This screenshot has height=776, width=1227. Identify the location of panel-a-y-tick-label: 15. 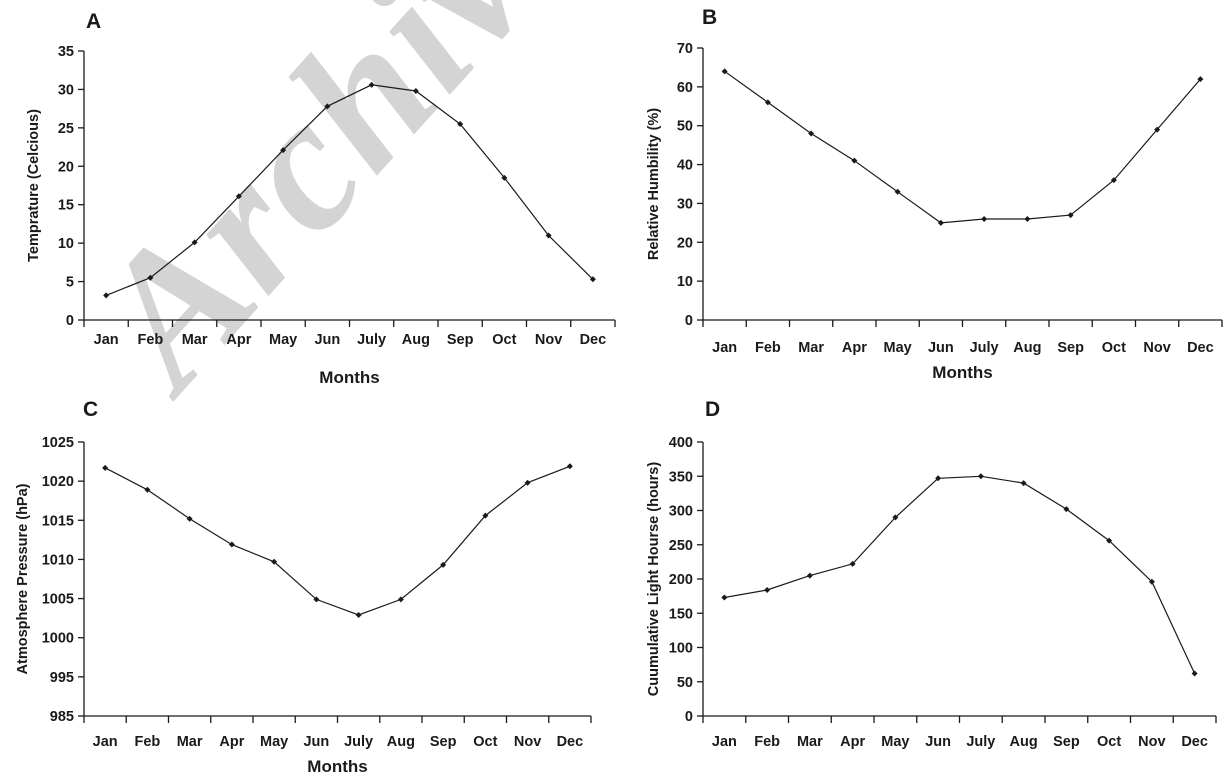
(66, 206).